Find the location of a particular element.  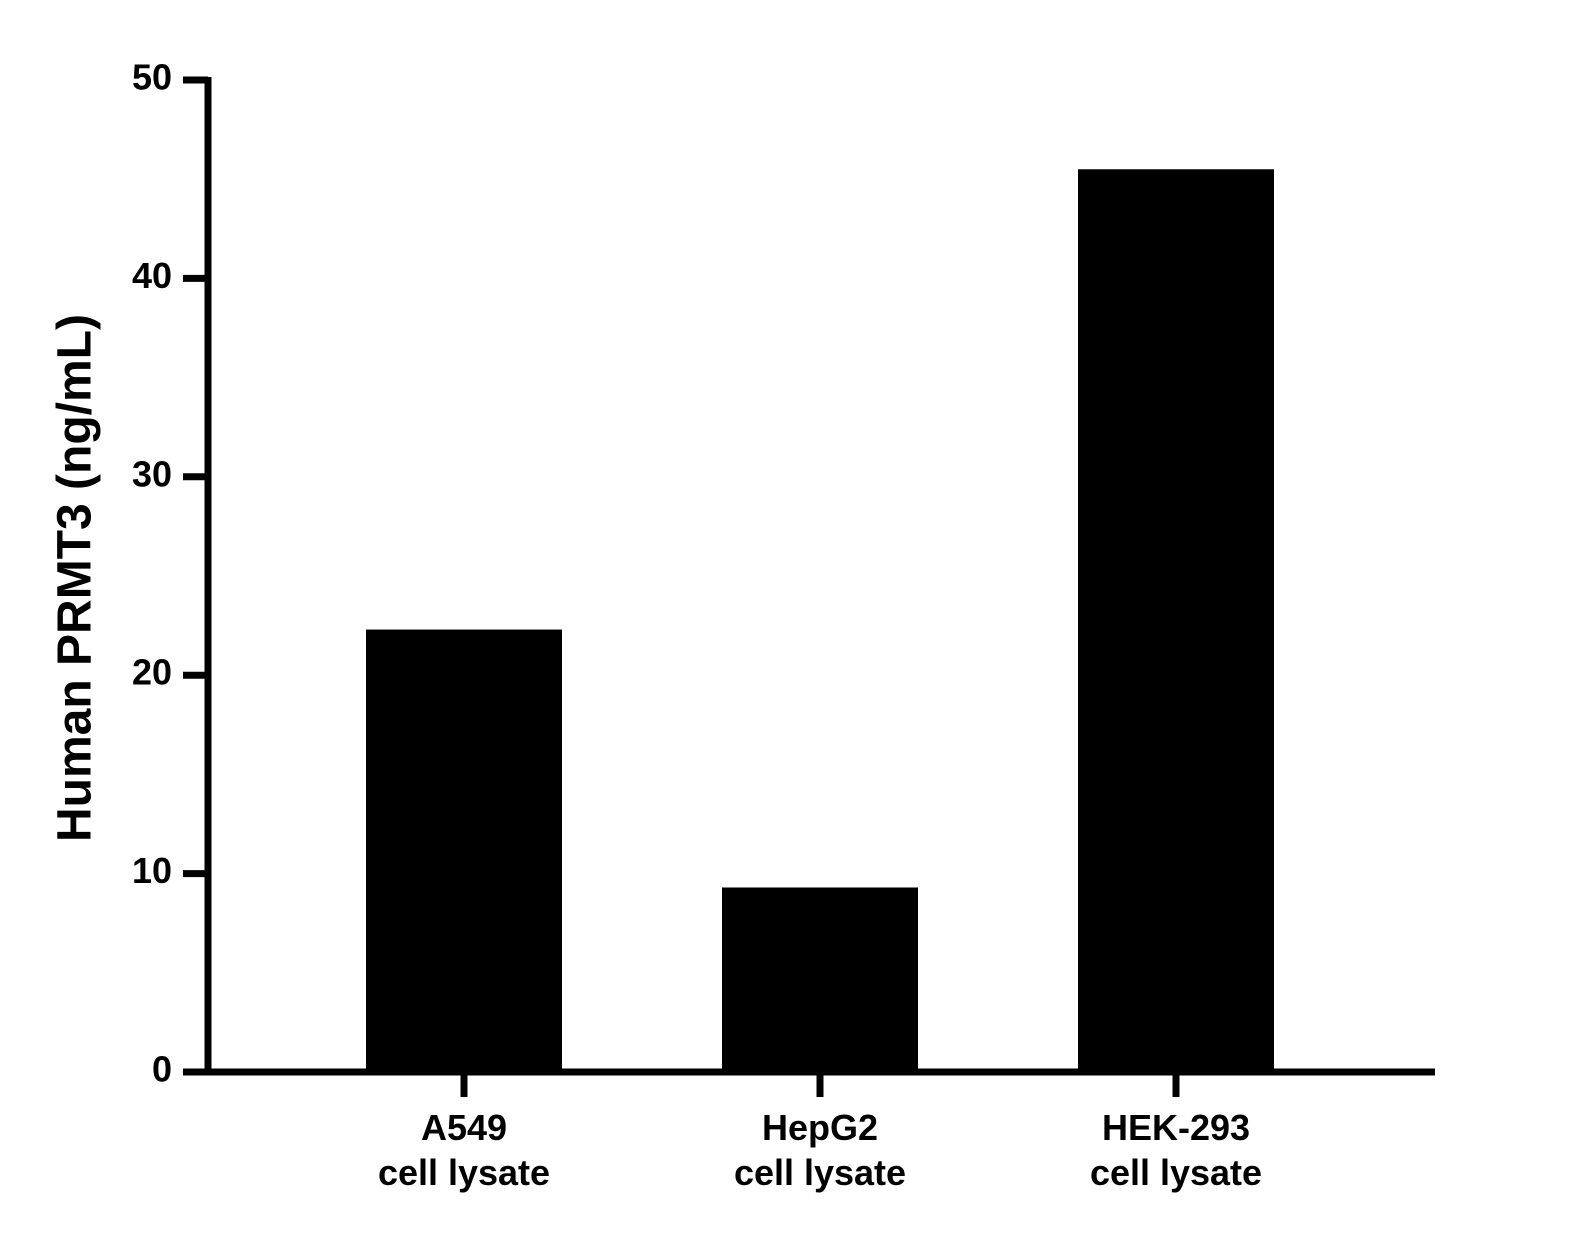

y-tick-label: 50 is located at coordinates (152, 77).